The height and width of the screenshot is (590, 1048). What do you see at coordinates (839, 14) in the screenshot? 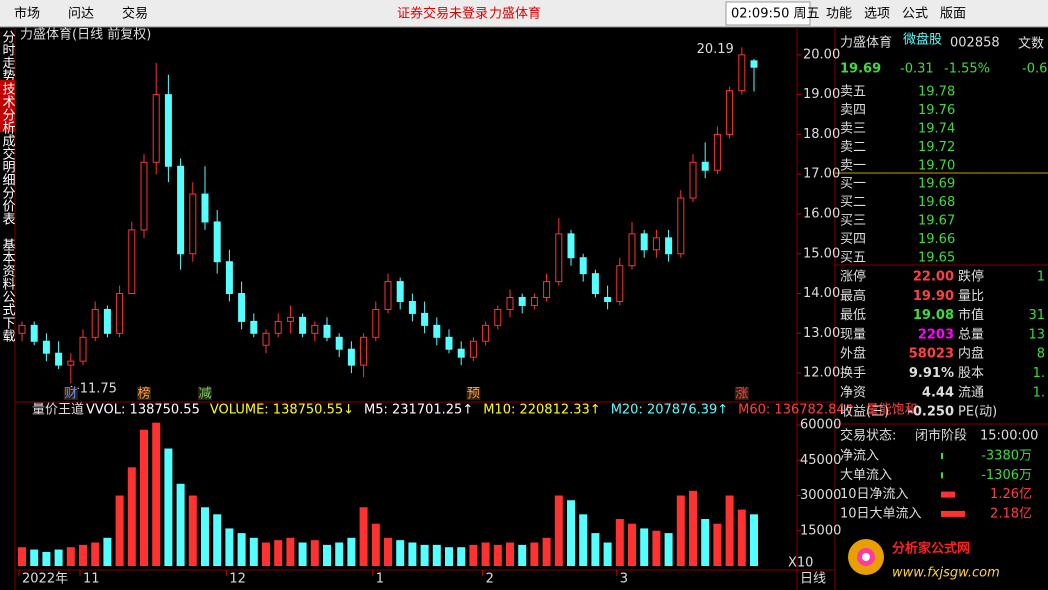
I see `menu-item: 功能` at bounding box center [839, 14].